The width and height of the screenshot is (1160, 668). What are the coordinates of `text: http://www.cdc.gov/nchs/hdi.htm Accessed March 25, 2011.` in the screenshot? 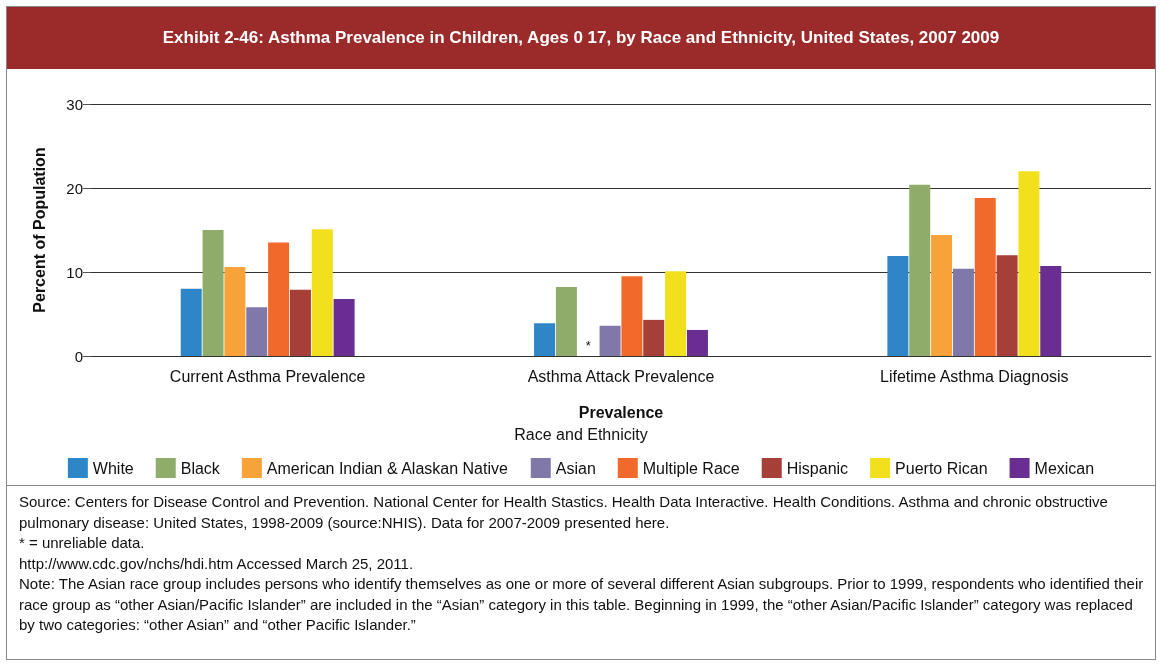 It's located at (217, 563).